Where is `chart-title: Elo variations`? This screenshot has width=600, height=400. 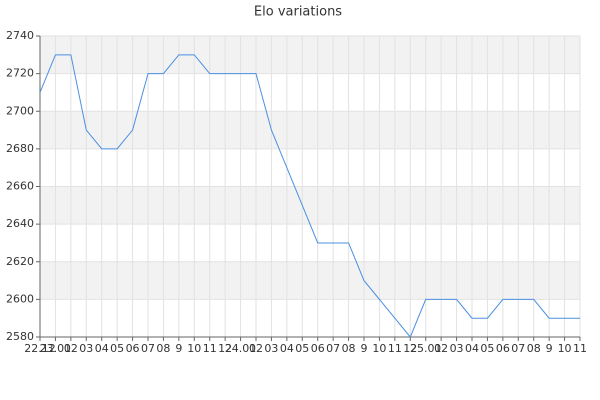 chart-title: Elo variations is located at coordinates (298, 12).